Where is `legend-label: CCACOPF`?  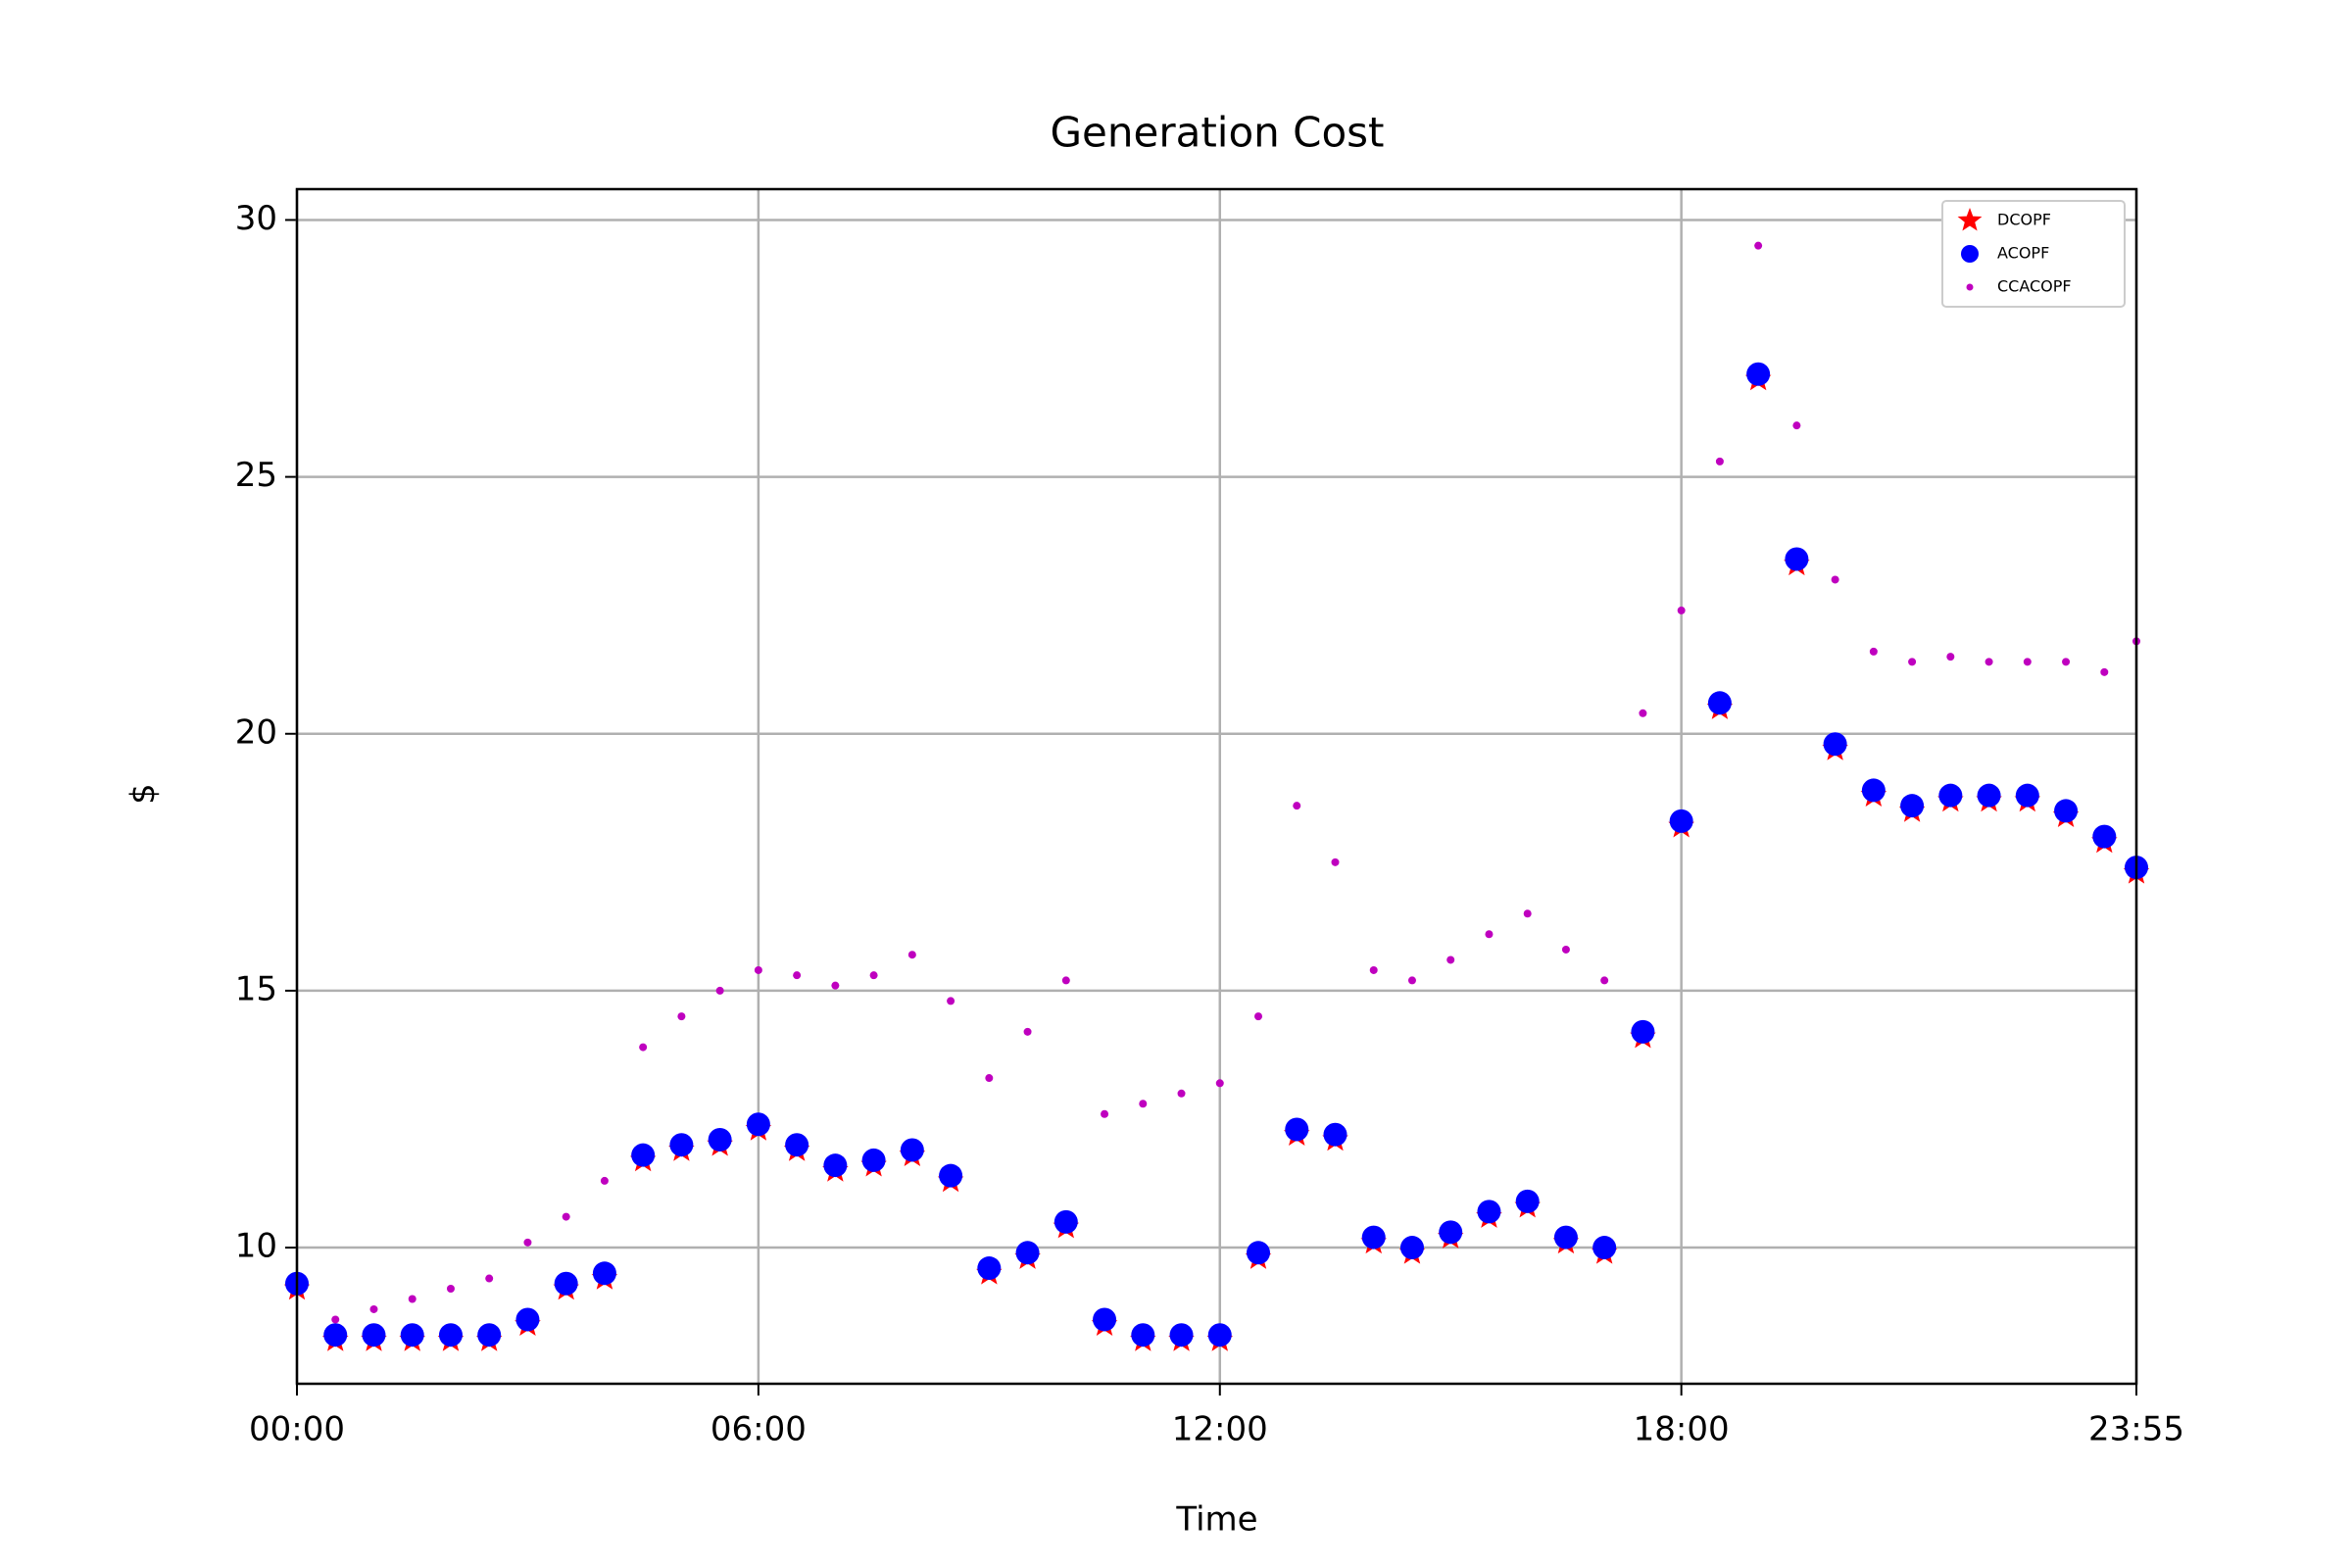
legend-label: CCACOPF is located at coordinates (2035, 287).